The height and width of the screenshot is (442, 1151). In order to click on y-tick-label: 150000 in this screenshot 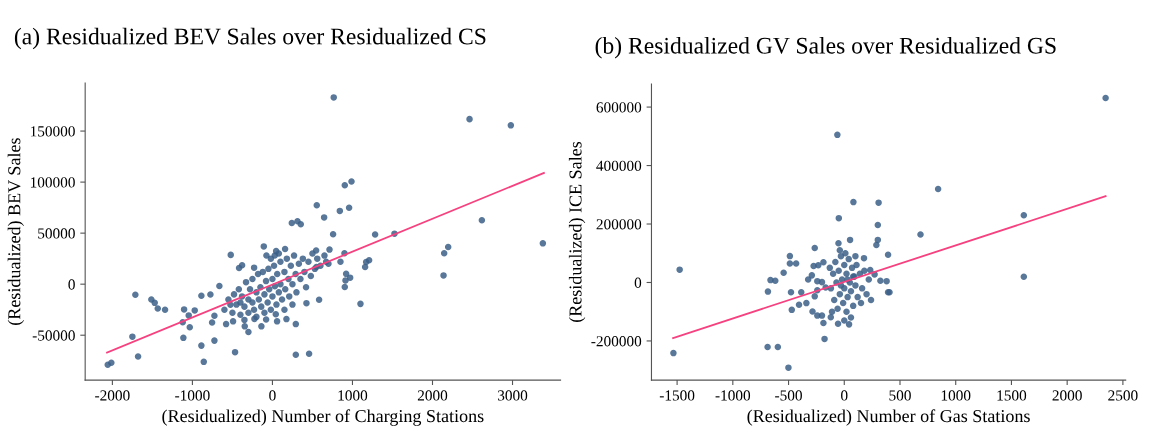, I will do `click(52, 131)`.